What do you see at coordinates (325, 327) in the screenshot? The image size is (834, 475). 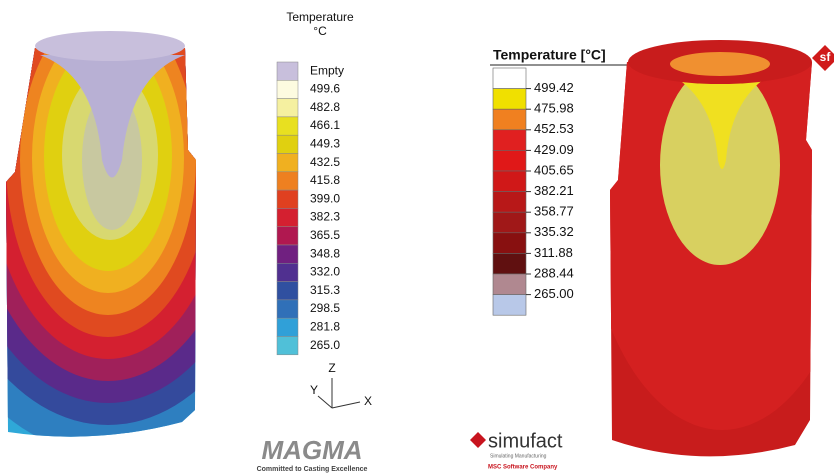 I see `legend-label: 281.8` at bounding box center [325, 327].